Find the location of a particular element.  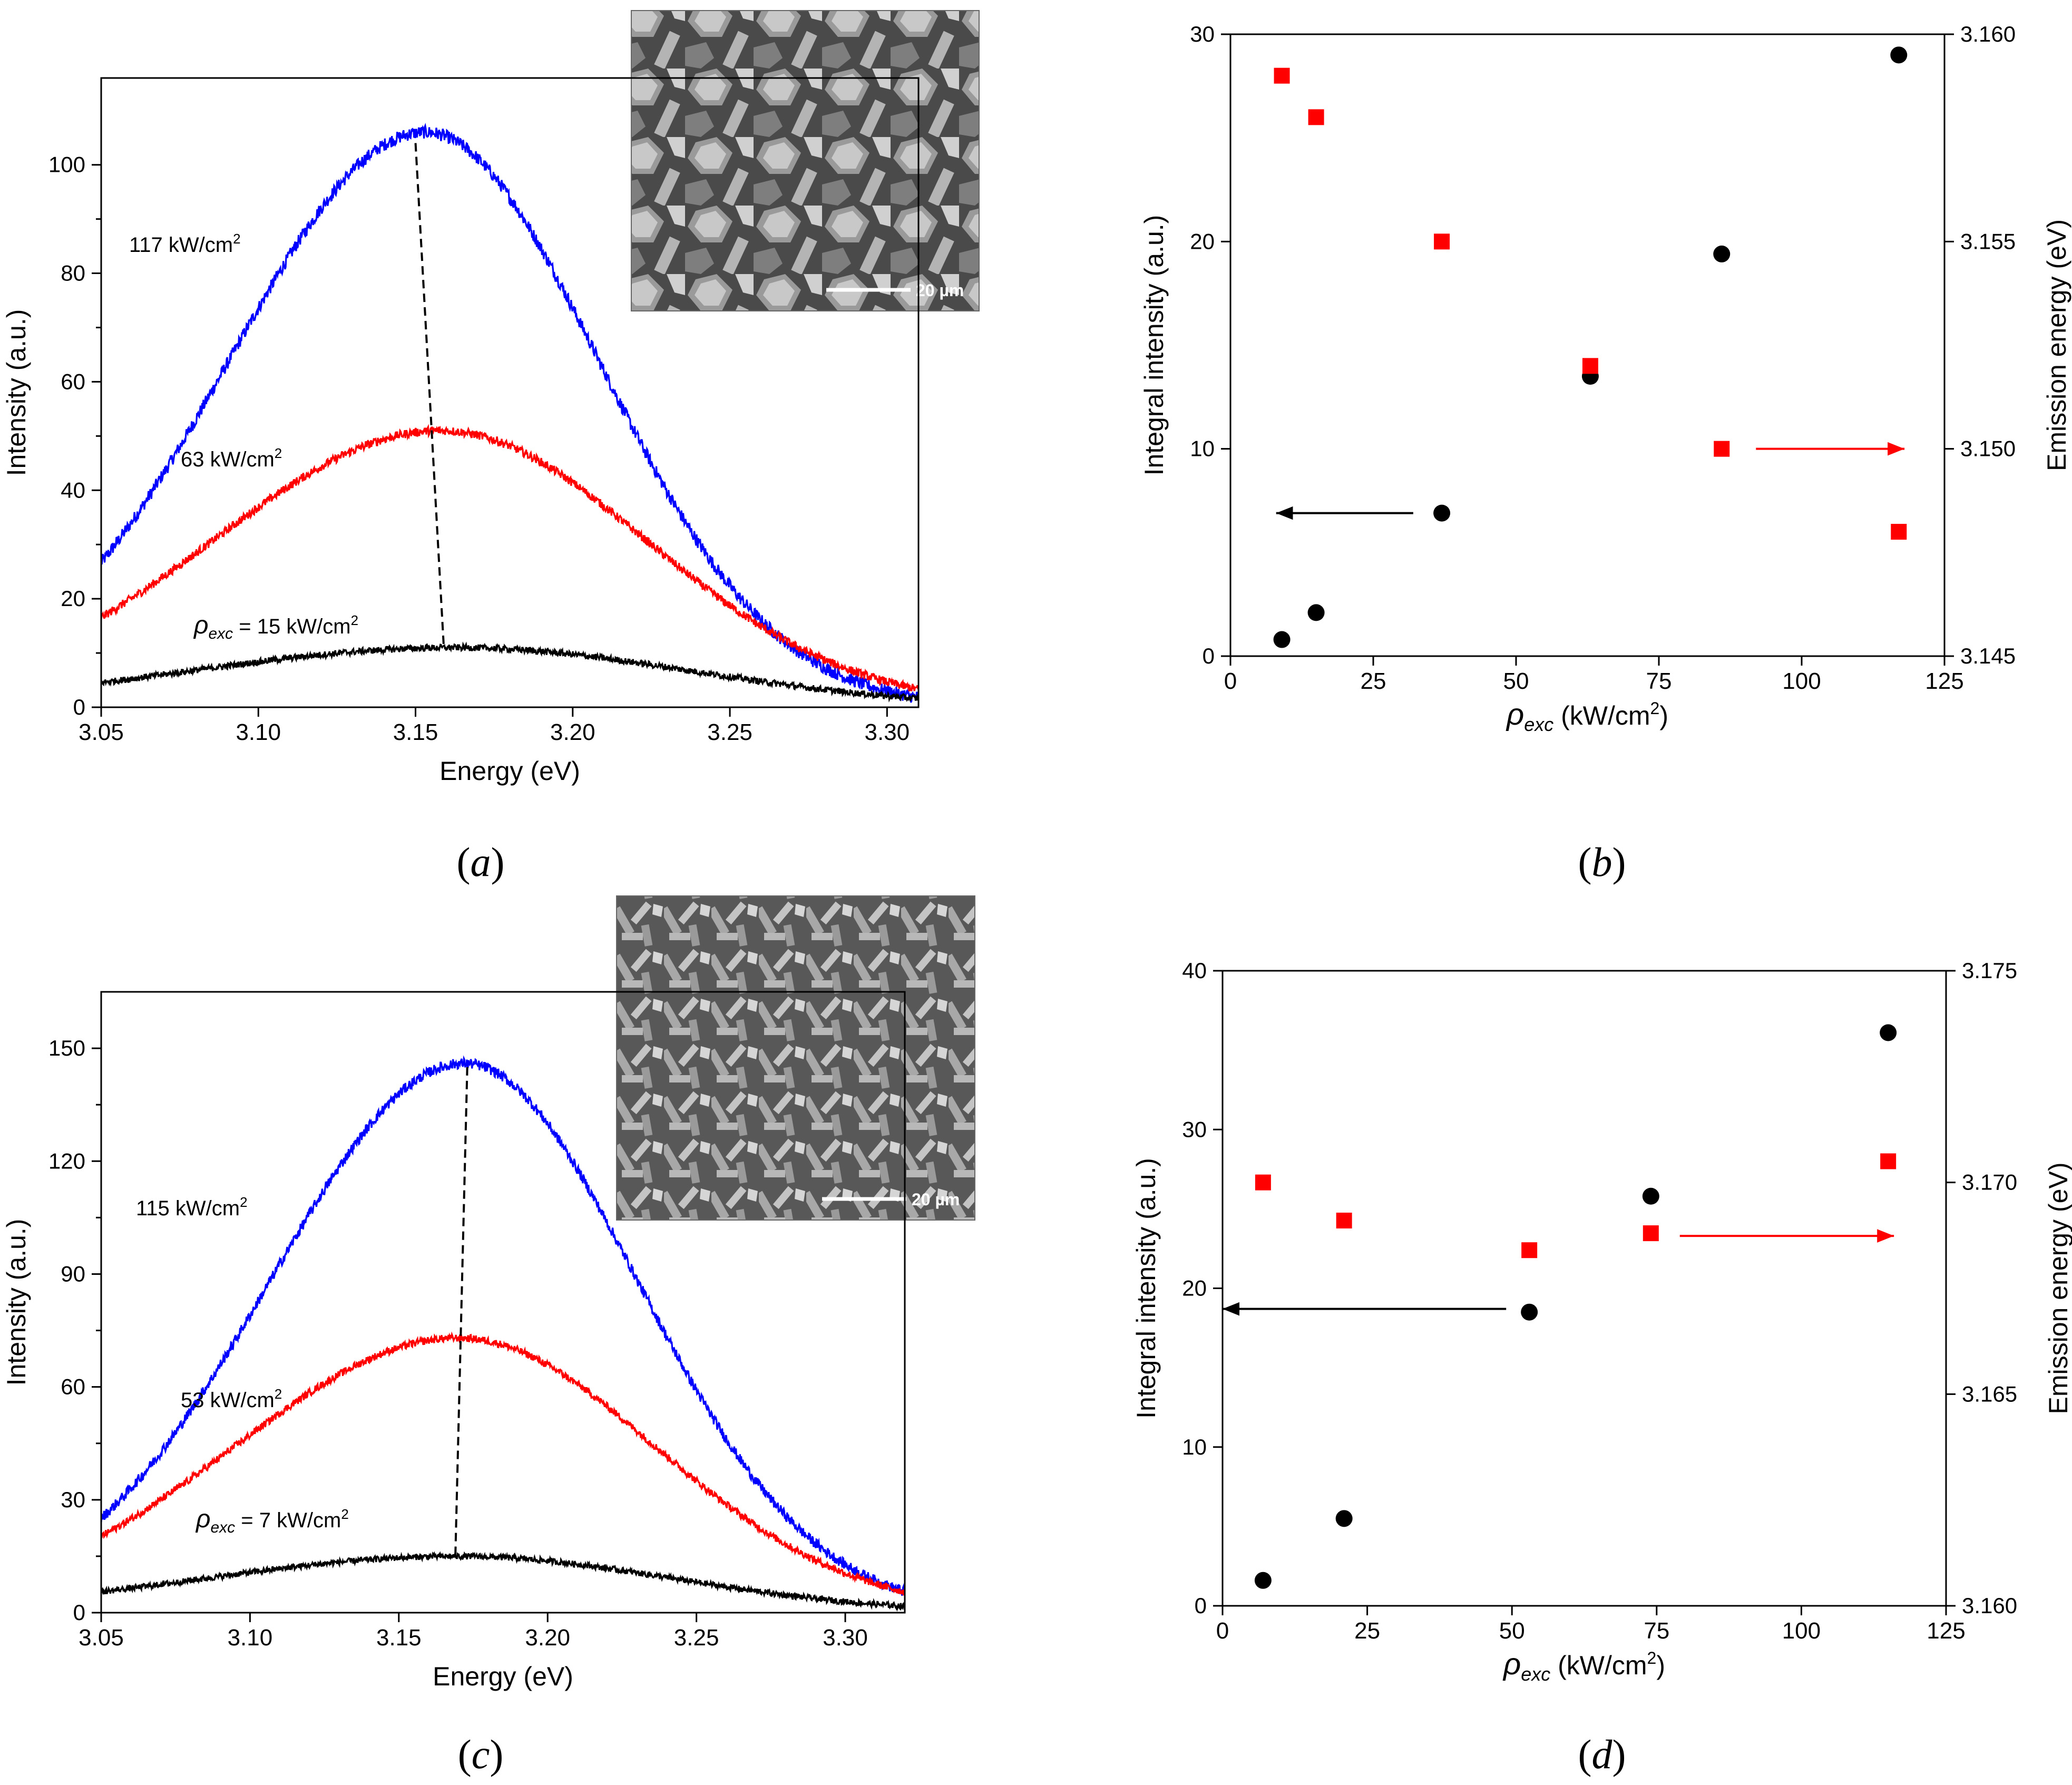

x-tick-label: 25 is located at coordinates (1373, 681).